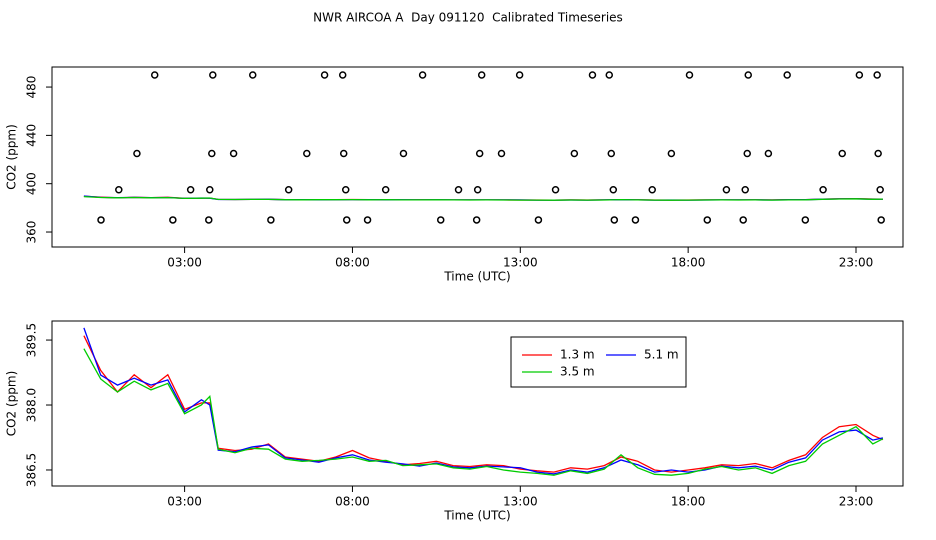  Describe the element at coordinates (661, 355) in the screenshot. I see `legend-label: 5.1 m` at that location.